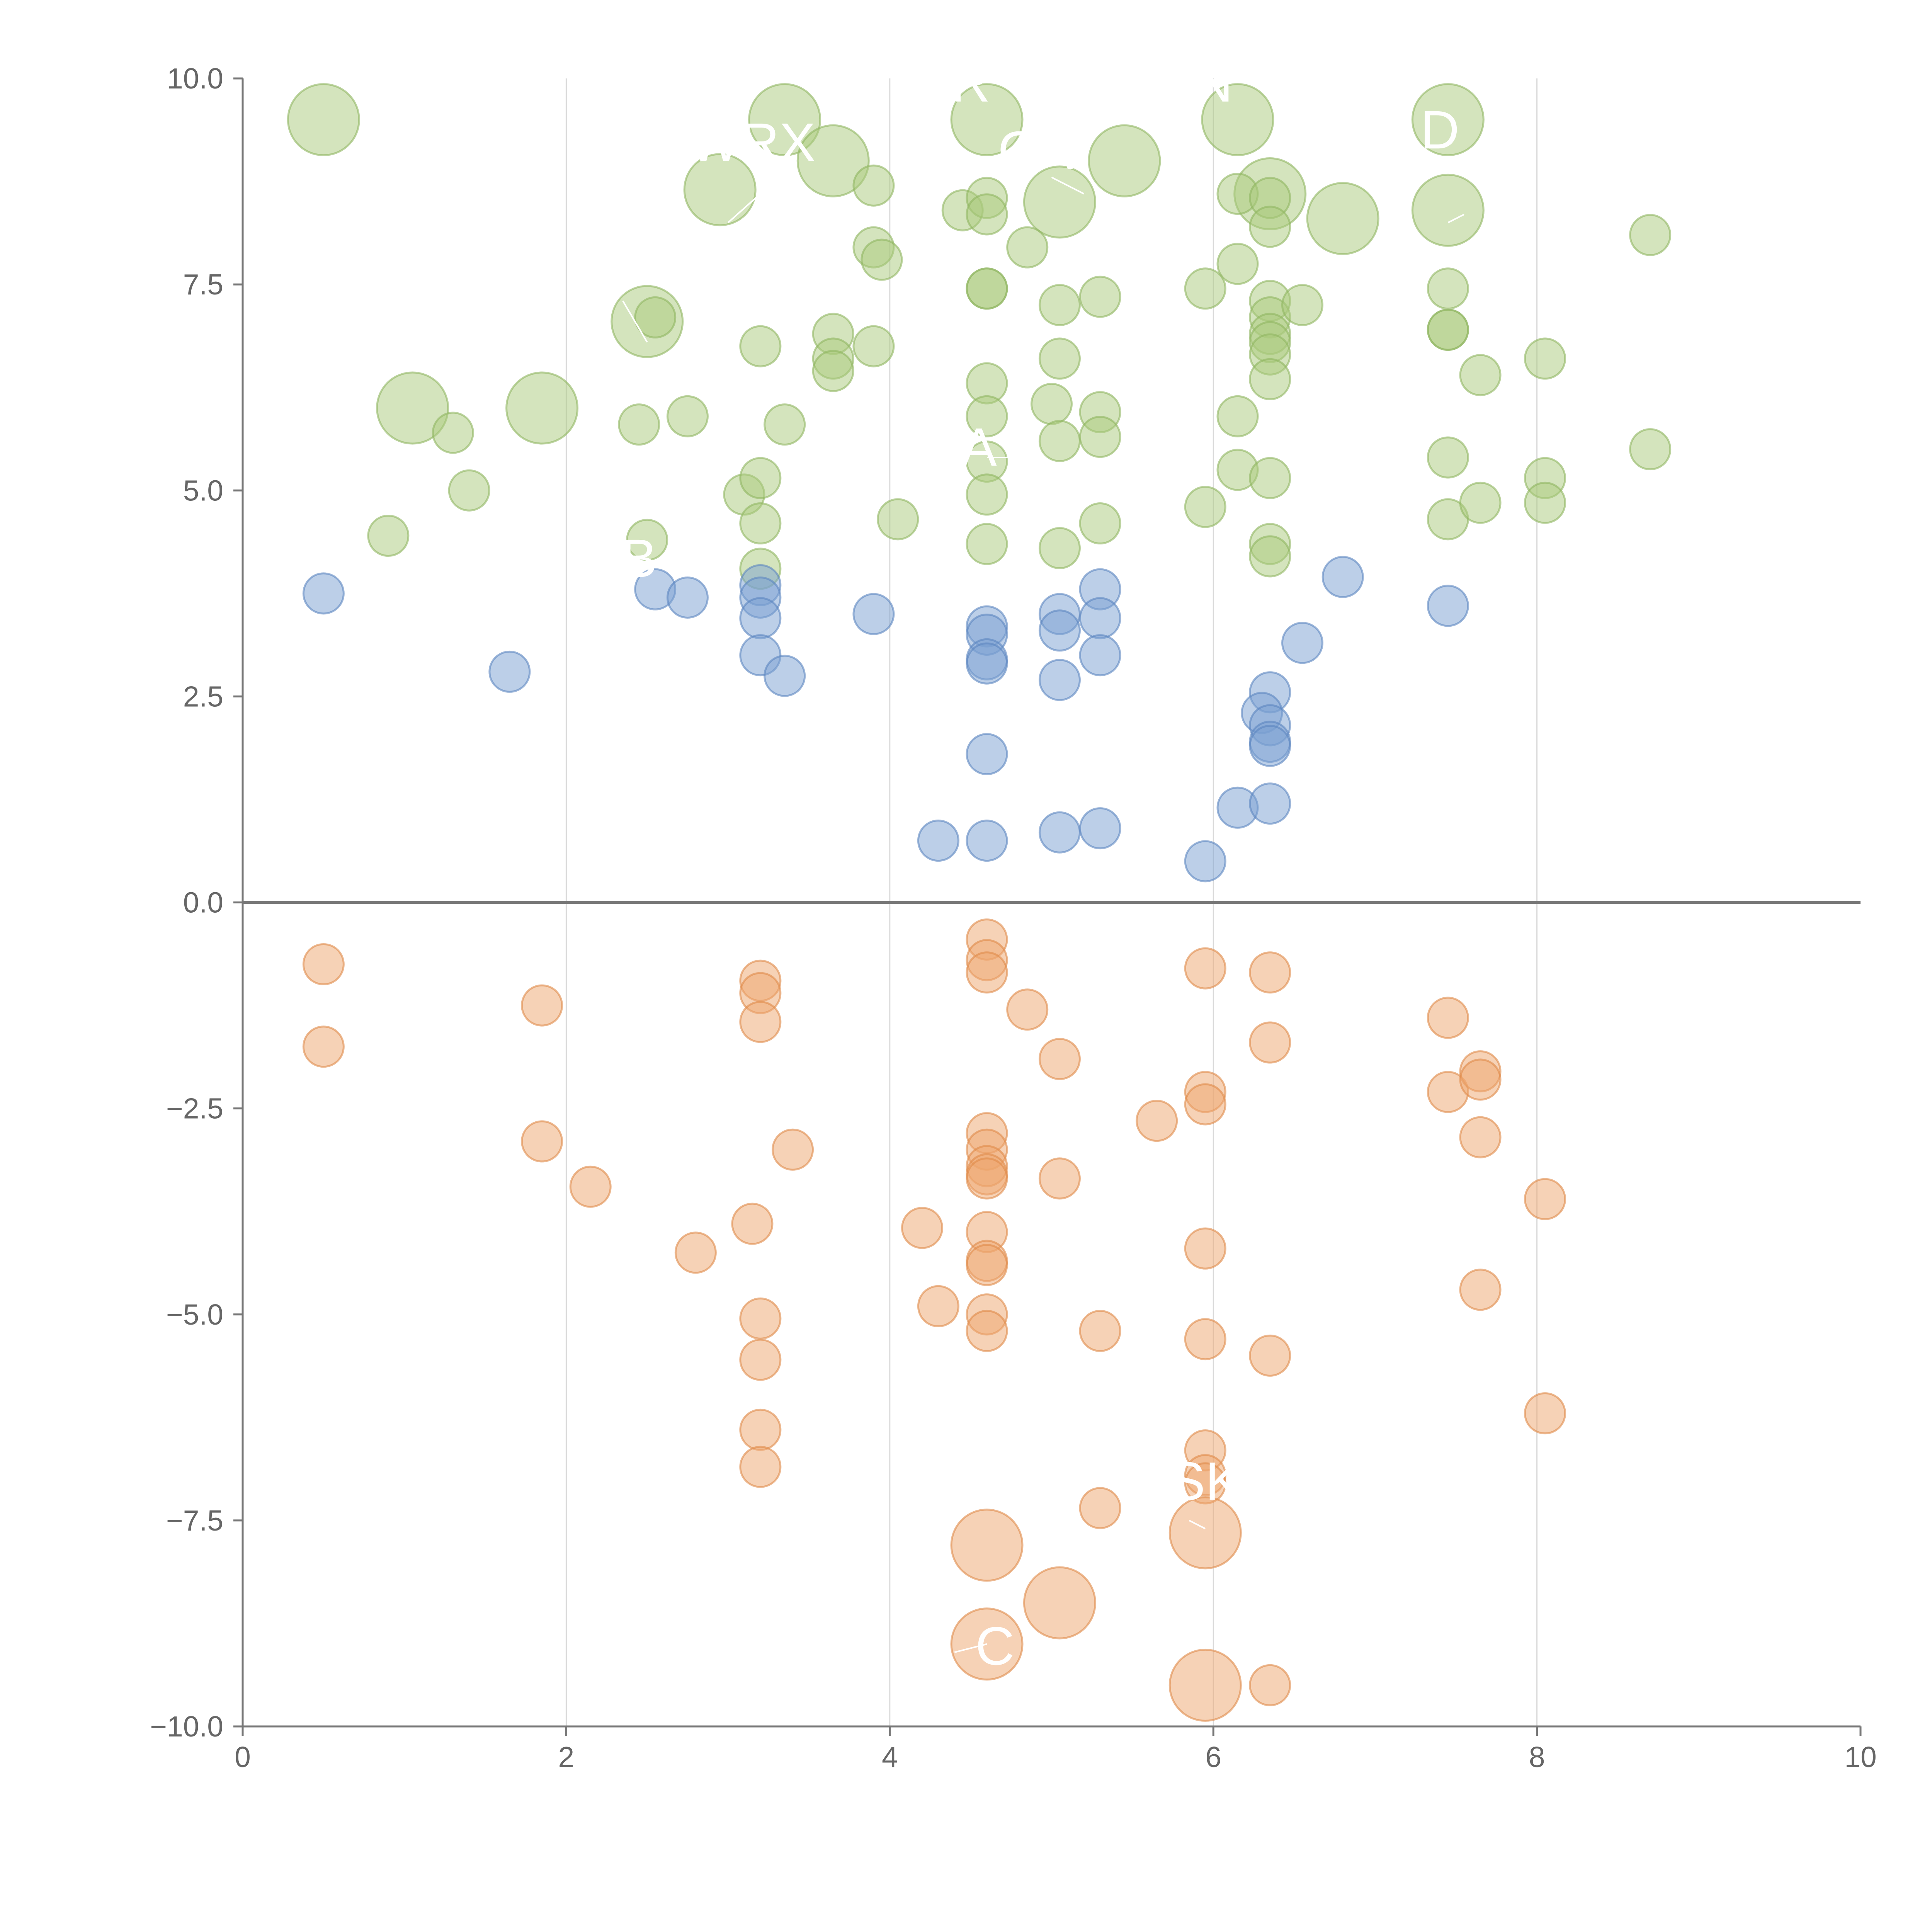  Describe the element at coordinates (1035, 151) in the screenshot. I see `annotation-label: CA` at that location.